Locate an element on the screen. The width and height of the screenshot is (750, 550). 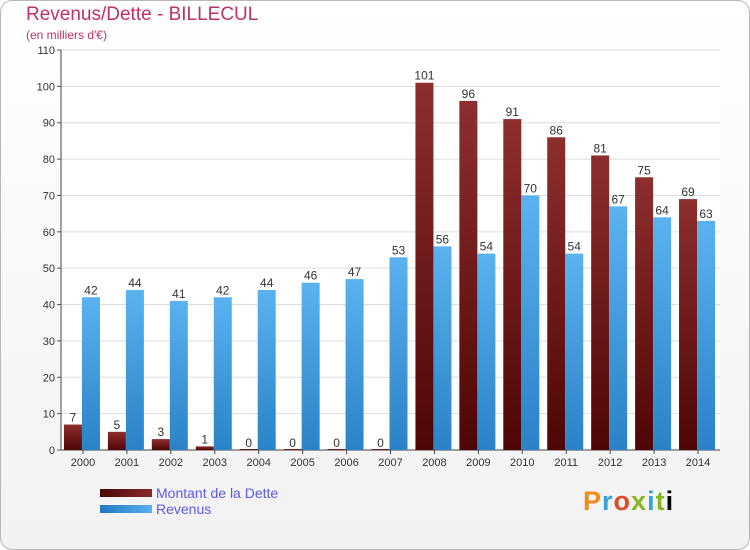
data-label-revenus: 63 is located at coordinates (706, 214).